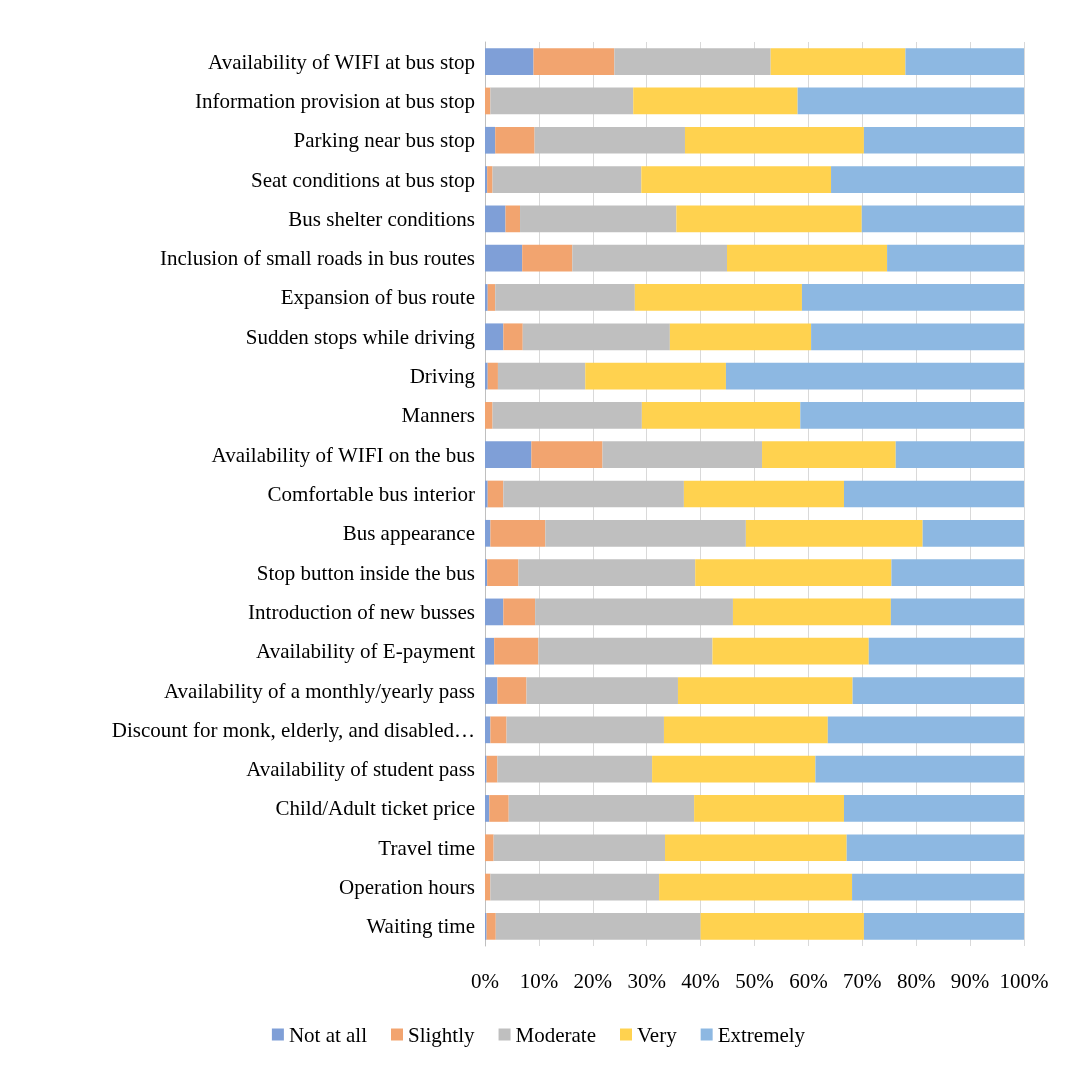 The width and height of the screenshot is (1077, 1068). What do you see at coordinates (365, 572) in the screenshot?
I see `y-tick-label: Stop button inside the bus` at bounding box center [365, 572].